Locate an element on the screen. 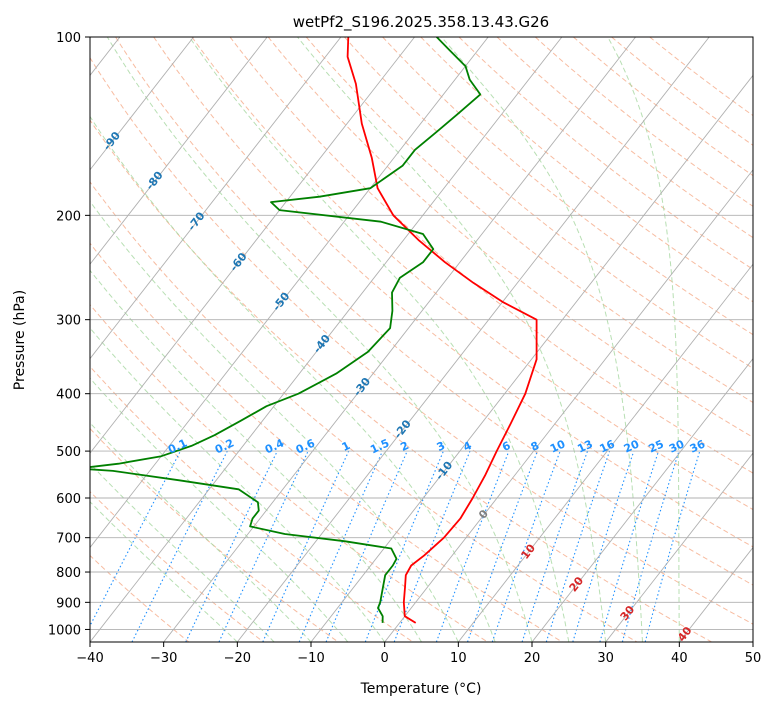 The height and width of the screenshot is (708, 775). x-tick-label: 0 is located at coordinates (385, 658).